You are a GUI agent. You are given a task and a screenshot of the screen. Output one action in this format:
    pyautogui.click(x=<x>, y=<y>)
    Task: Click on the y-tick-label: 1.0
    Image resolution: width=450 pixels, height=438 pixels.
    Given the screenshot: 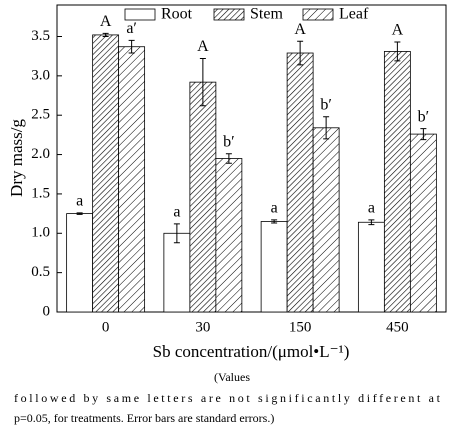 What is the action you would take?
    pyautogui.click(x=40, y=233)
    